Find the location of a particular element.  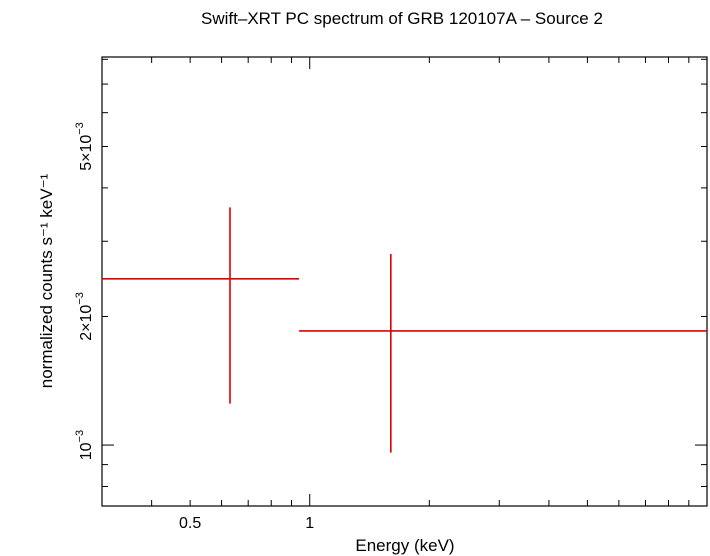

y-tick-label: 2×10−3 is located at coordinates (84, 316).